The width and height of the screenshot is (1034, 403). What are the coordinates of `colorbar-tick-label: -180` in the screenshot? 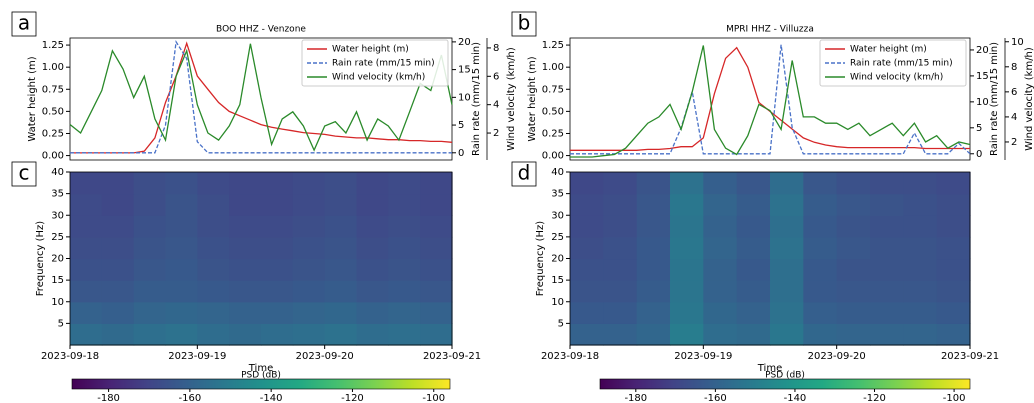 It's located at (108, 398).